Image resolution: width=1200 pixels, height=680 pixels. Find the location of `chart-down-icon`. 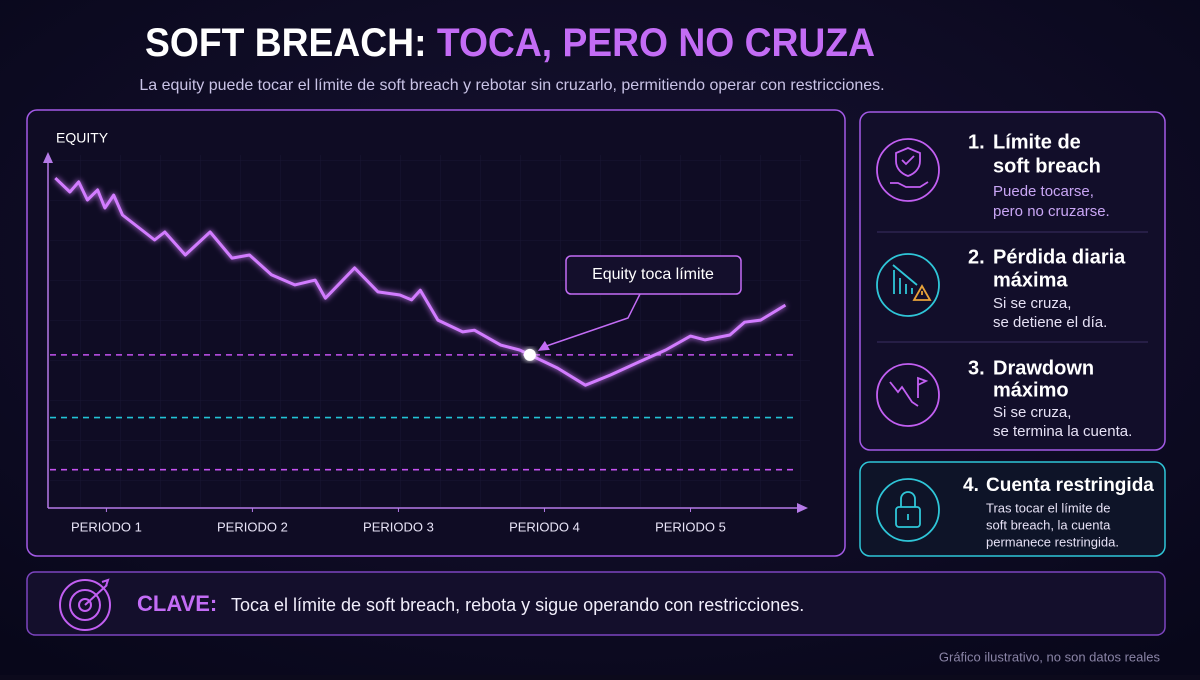

chart-down-icon is located at coordinates (905, 279).